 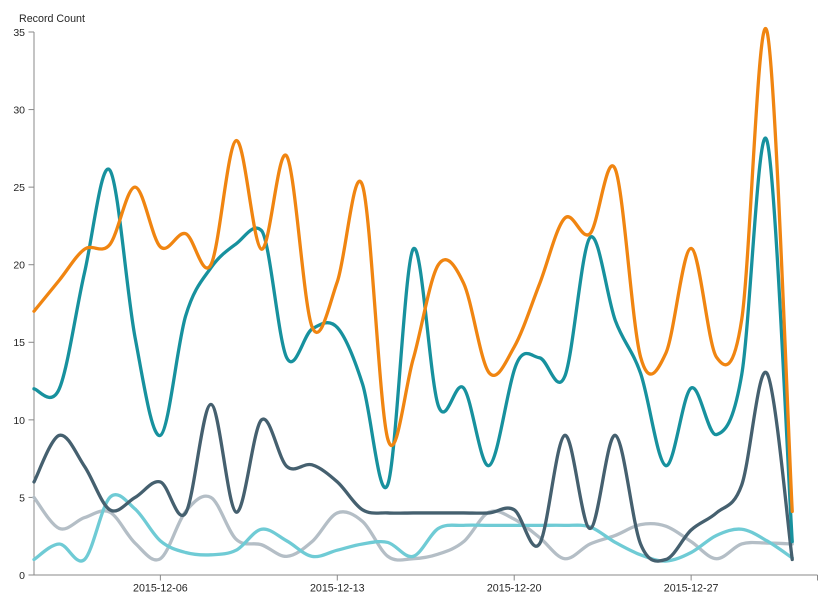 What do you see at coordinates (160, 589) in the screenshot?
I see `svg-text: 2015-12-06` at bounding box center [160, 589].